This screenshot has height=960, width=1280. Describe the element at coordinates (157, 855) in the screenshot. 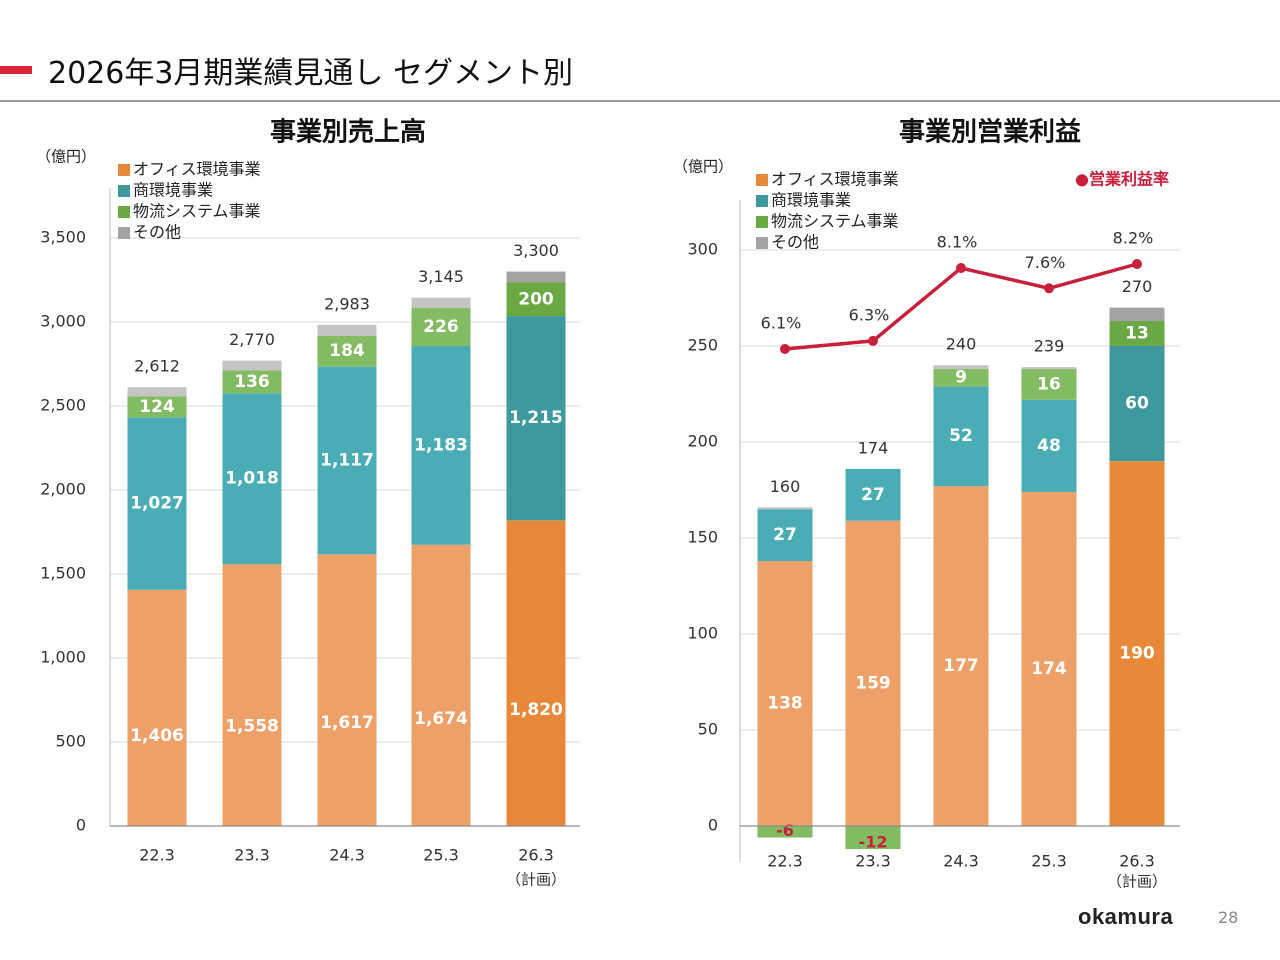

I see `chart1-category-label: 22.3` at that location.